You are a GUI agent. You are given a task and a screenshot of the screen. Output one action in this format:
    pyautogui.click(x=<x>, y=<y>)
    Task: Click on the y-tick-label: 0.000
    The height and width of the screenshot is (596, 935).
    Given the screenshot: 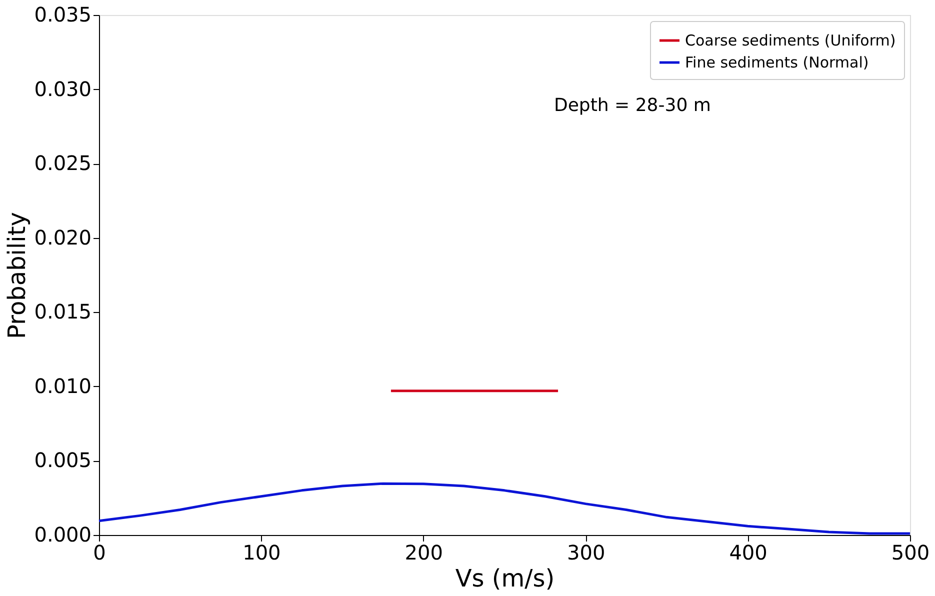 What is the action you would take?
    pyautogui.click(x=63, y=534)
    